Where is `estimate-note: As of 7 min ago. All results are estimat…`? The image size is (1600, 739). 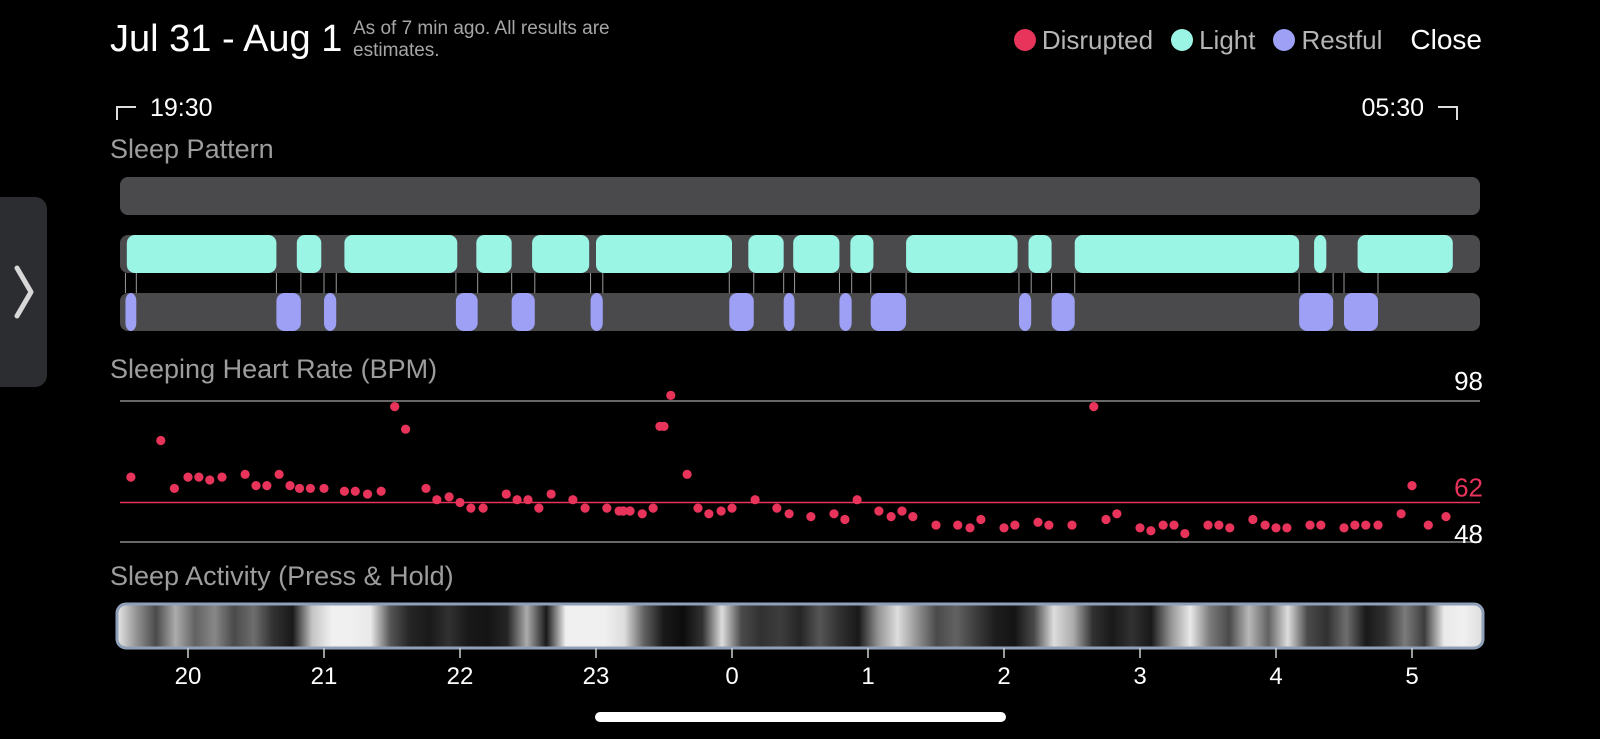 estimate-note: As of 7 min ago. All results are estimat… is located at coordinates (481, 39).